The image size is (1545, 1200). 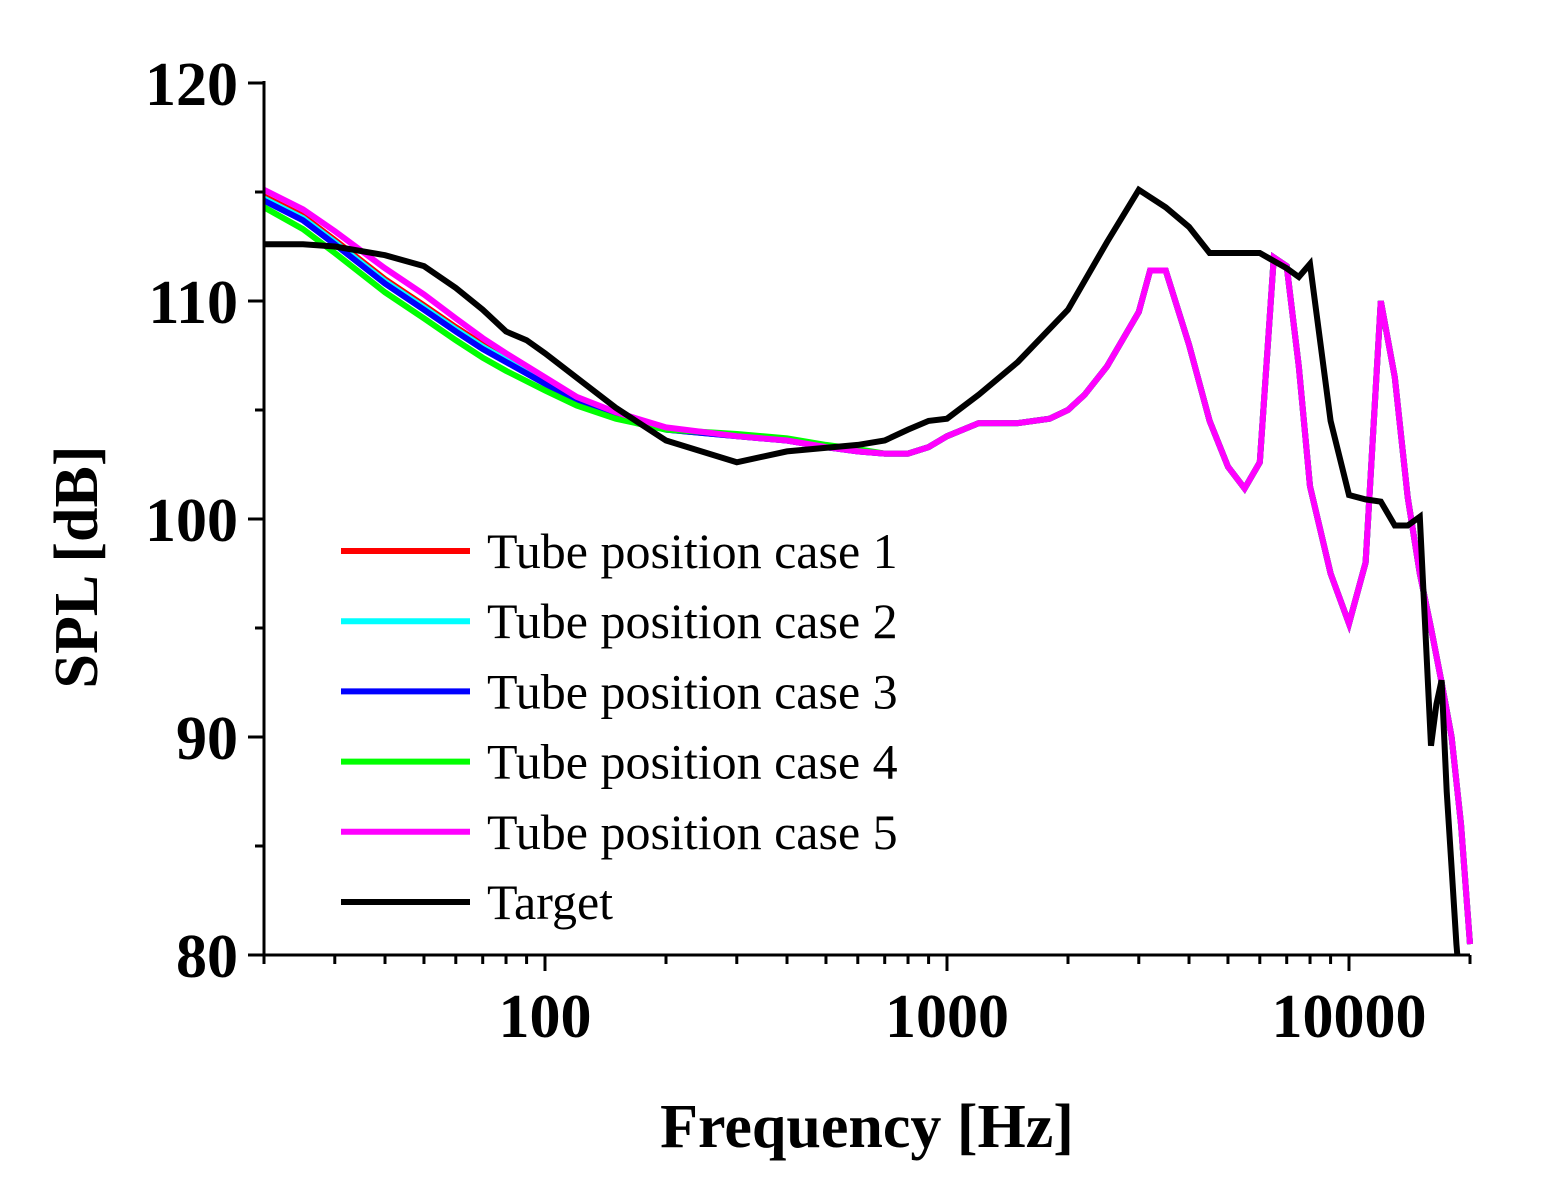 What do you see at coordinates (692, 621) in the screenshot?
I see `legend-label: Tube position case 2` at bounding box center [692, 621].